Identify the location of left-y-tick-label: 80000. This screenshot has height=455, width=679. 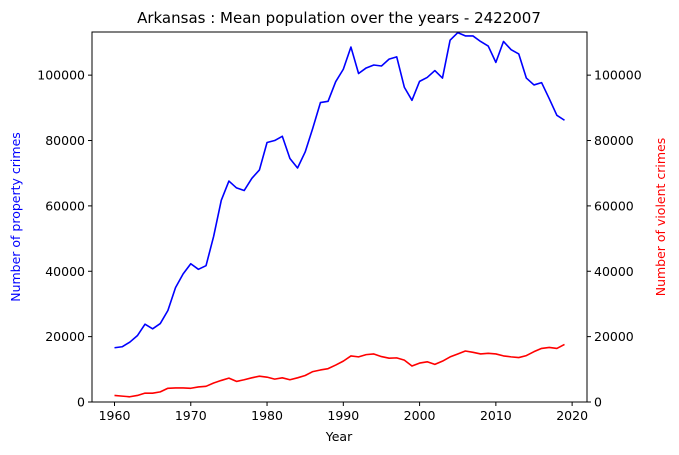
(65, 140).